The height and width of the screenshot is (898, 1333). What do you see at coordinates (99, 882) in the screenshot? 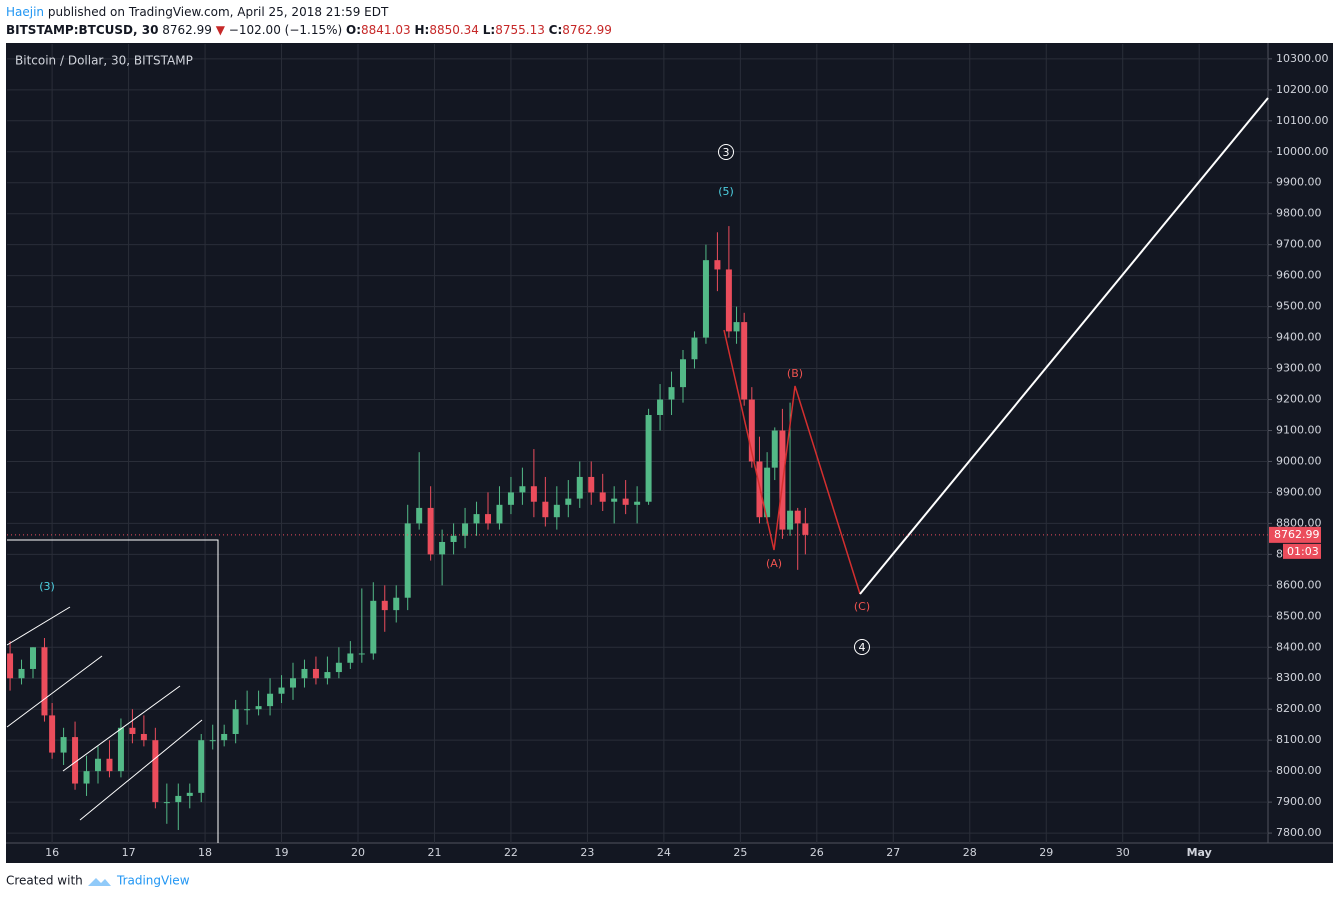
I see `logo` at bounding box center [99, 882].